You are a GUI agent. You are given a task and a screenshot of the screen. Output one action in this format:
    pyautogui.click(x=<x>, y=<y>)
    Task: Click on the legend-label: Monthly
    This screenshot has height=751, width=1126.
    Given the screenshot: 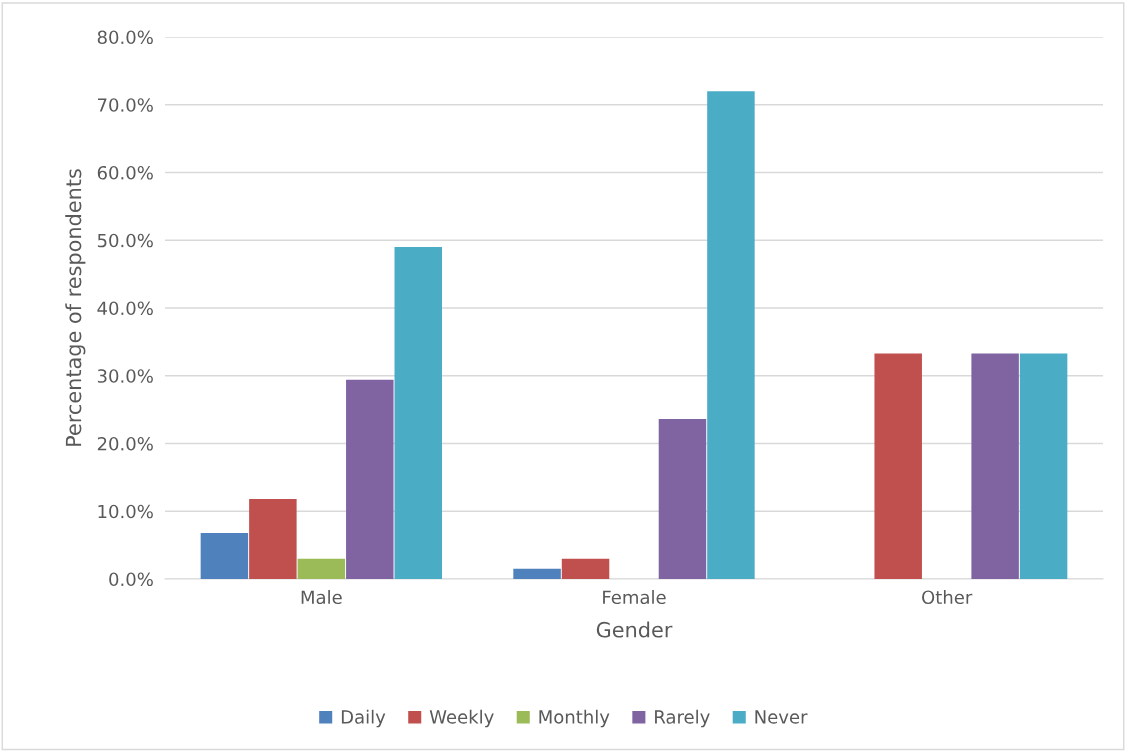 What is the action you would take?
    pyautogui.click(x=574, y=718)
    